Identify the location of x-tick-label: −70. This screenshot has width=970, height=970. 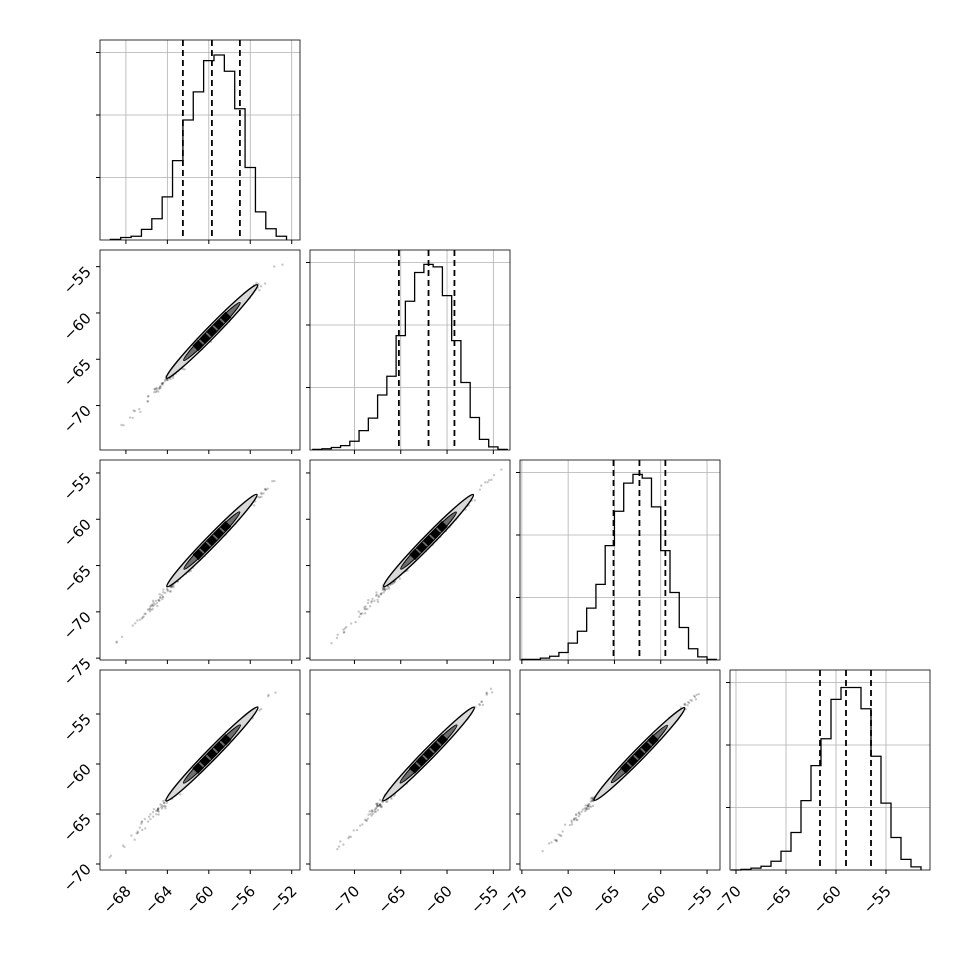
(559, 899).